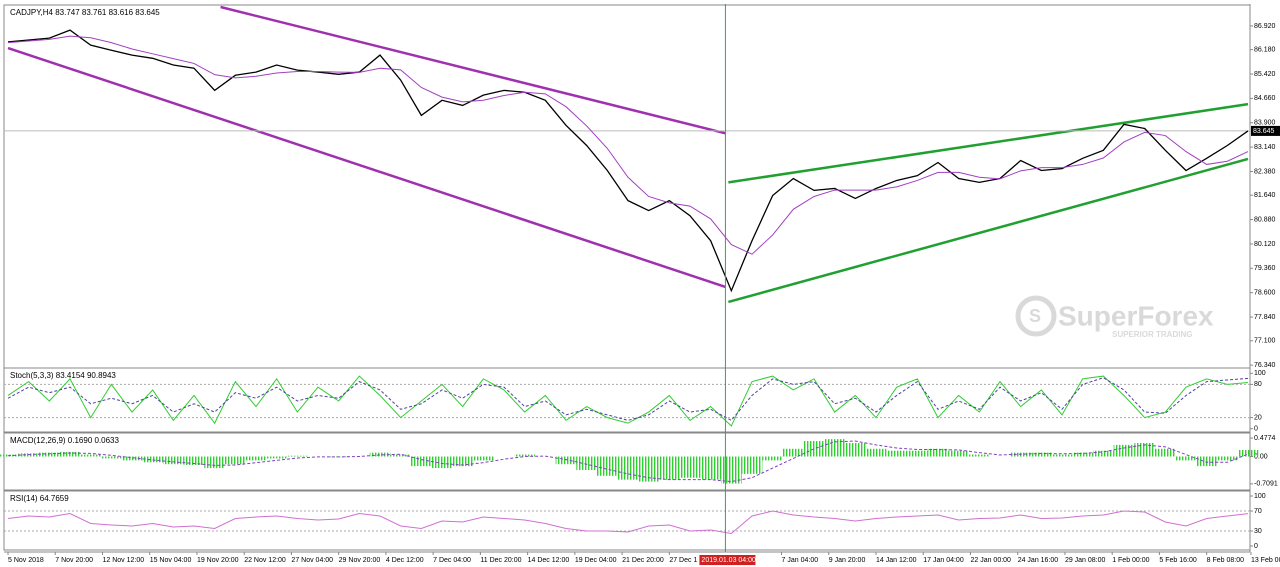  What do you see at coordinates (1261, 456) in the screenshot?
I see `y-tick-label: 0.00` at bounding box center [1261, 456].